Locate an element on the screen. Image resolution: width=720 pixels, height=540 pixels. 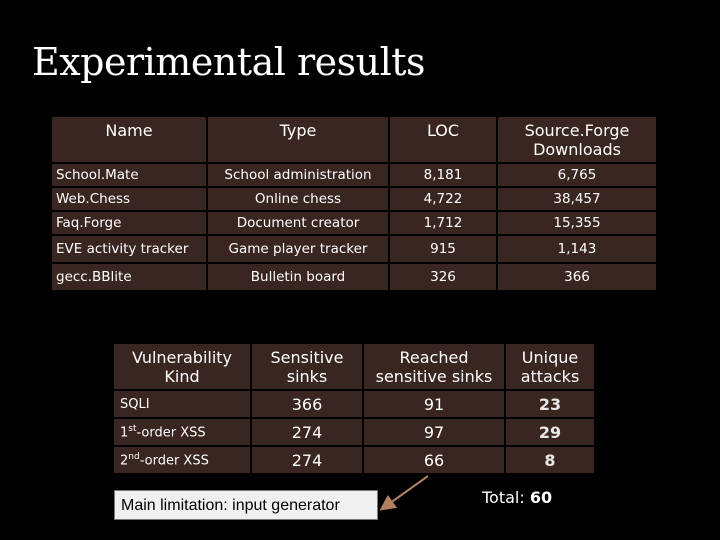
header-loc: LOC is located at coordinates (443, 139).